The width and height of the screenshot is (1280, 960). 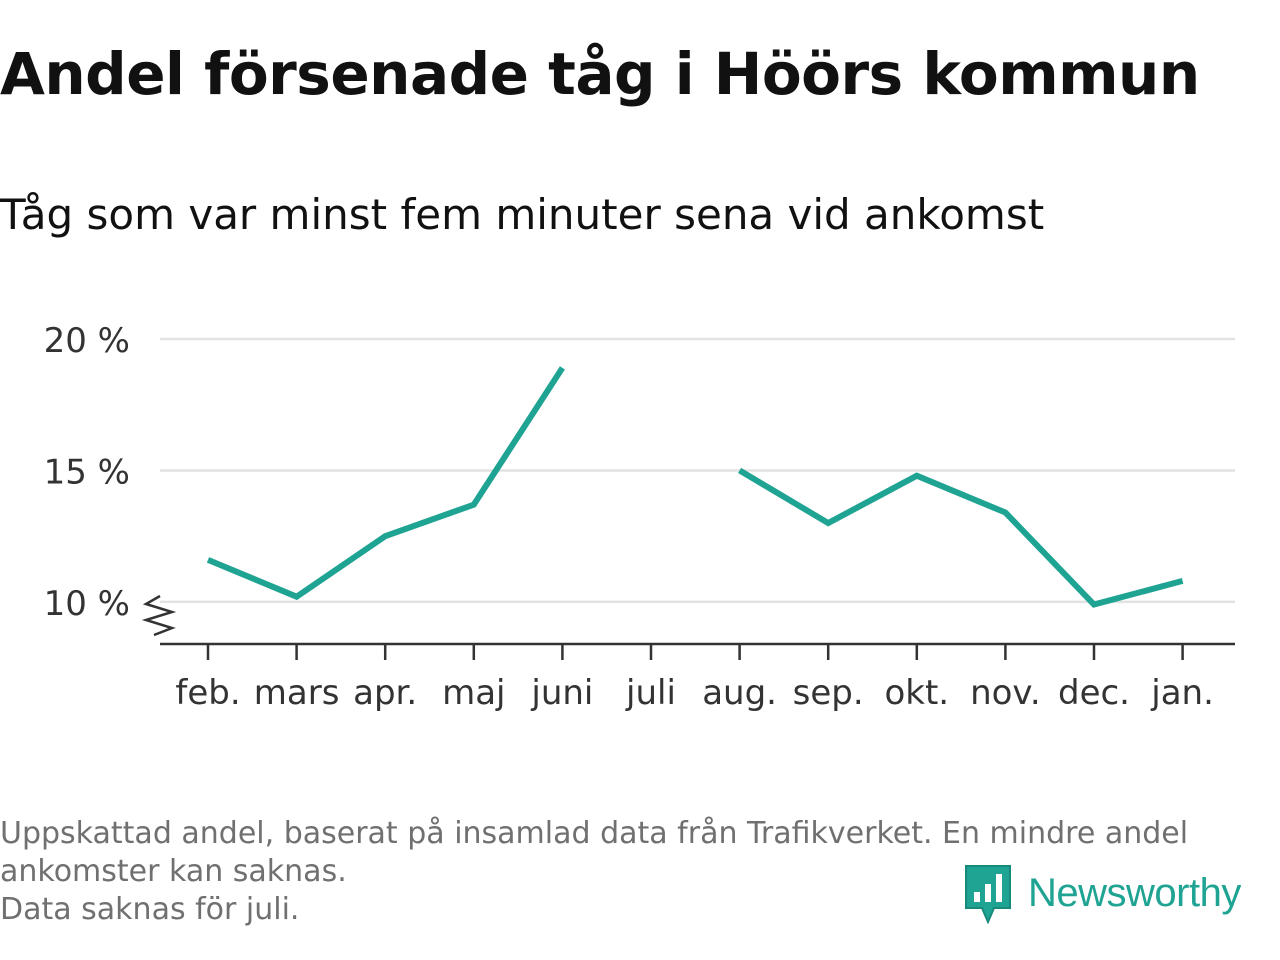 What do you see at coordinates (600, 74) in the screenshot?
I see `chart-title: Andel försenade tåg i Höörs kommun` at bounding box center [600, 74].